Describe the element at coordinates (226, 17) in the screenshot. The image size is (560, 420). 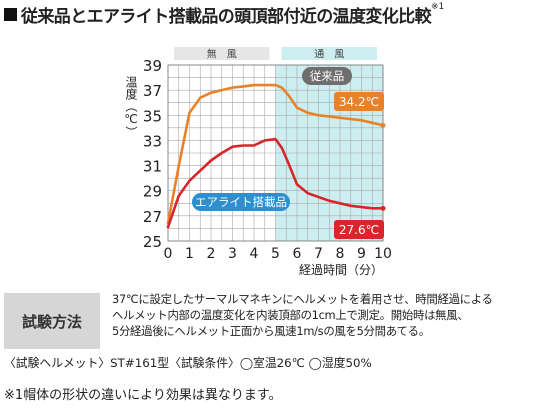
I see `chart-title: 従来品とエアライト搭載品の頭頂部付近の温度変化比較` at that location.